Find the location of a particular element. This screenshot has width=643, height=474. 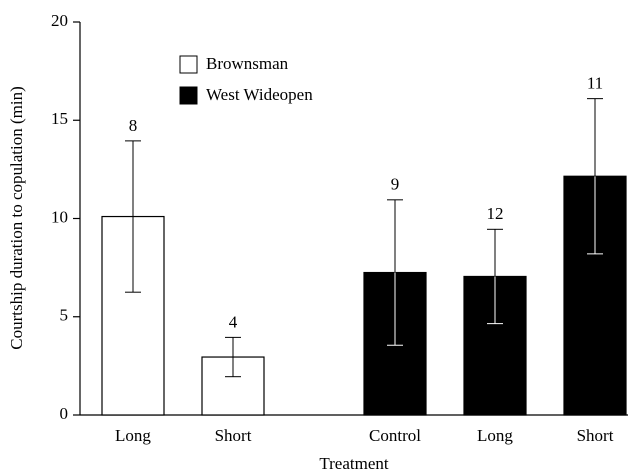

x-axis-label: Treatment is located at coordinates (354, 463).